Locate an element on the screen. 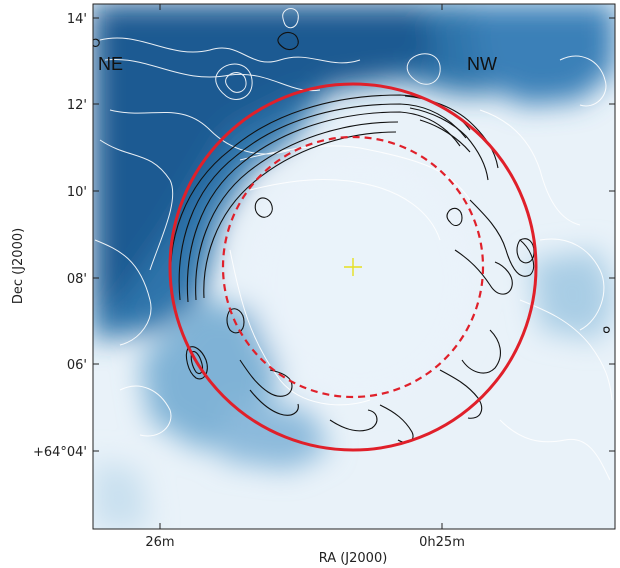 The width and height of the screenshot is (620, 568). y-tick-label: 10' is located at coordinates (77, 192).